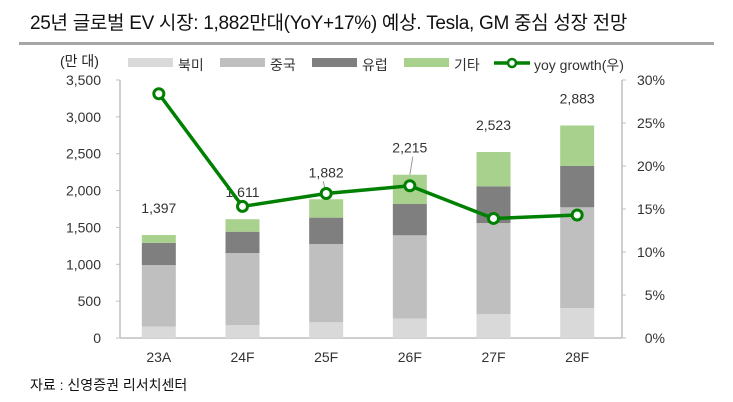  I want to click on right-tick-label: 25%, so click(651, 123).